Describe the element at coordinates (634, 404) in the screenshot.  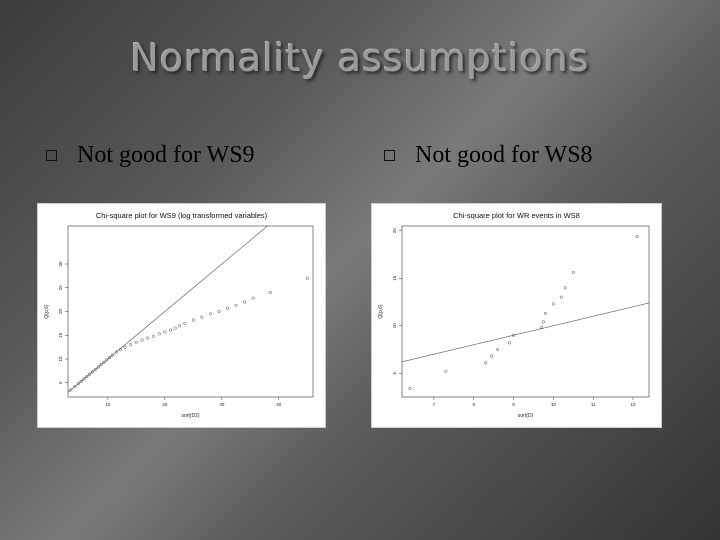
I see `x-tick-label: 12` at that location.